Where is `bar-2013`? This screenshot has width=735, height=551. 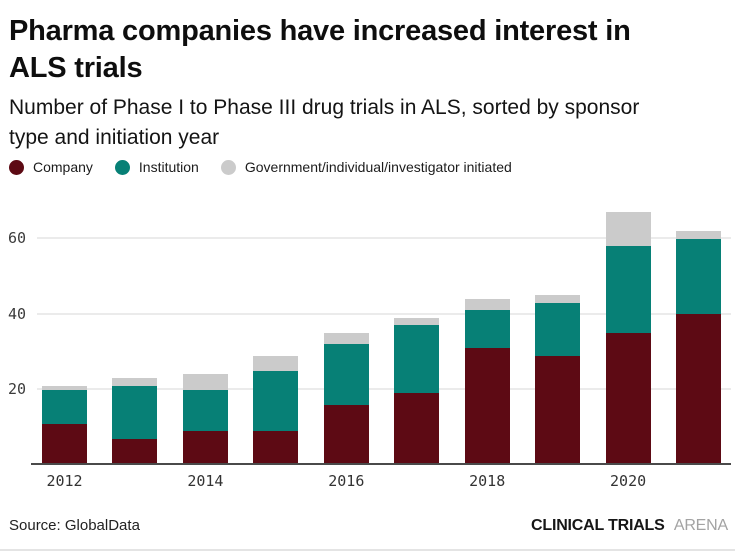 bar-2013 is located at coordinates (135, 421).